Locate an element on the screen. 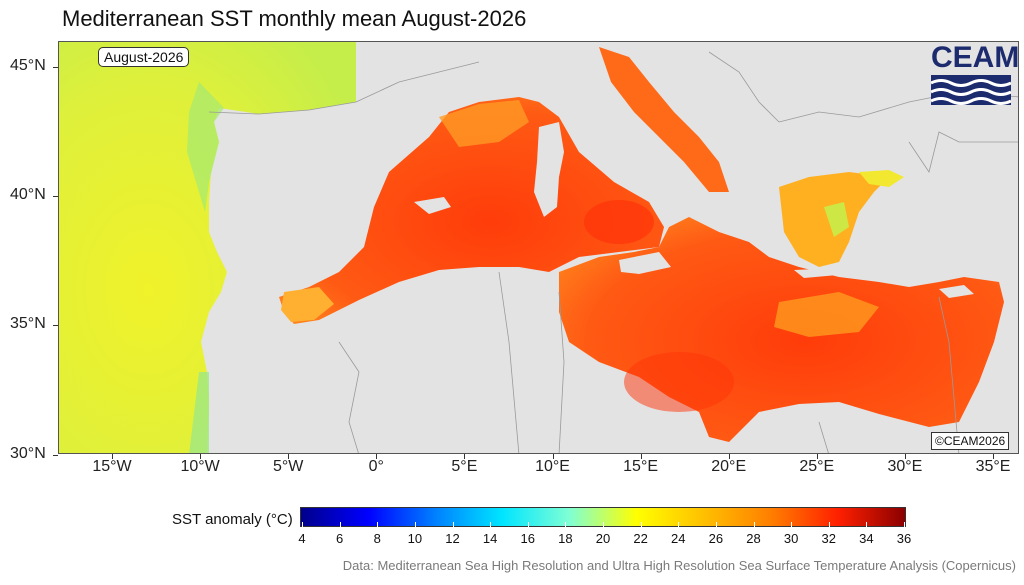 This screenshot has height=585, width=1024. x-tick-label: 5°W is located at coordinates (288, 466).